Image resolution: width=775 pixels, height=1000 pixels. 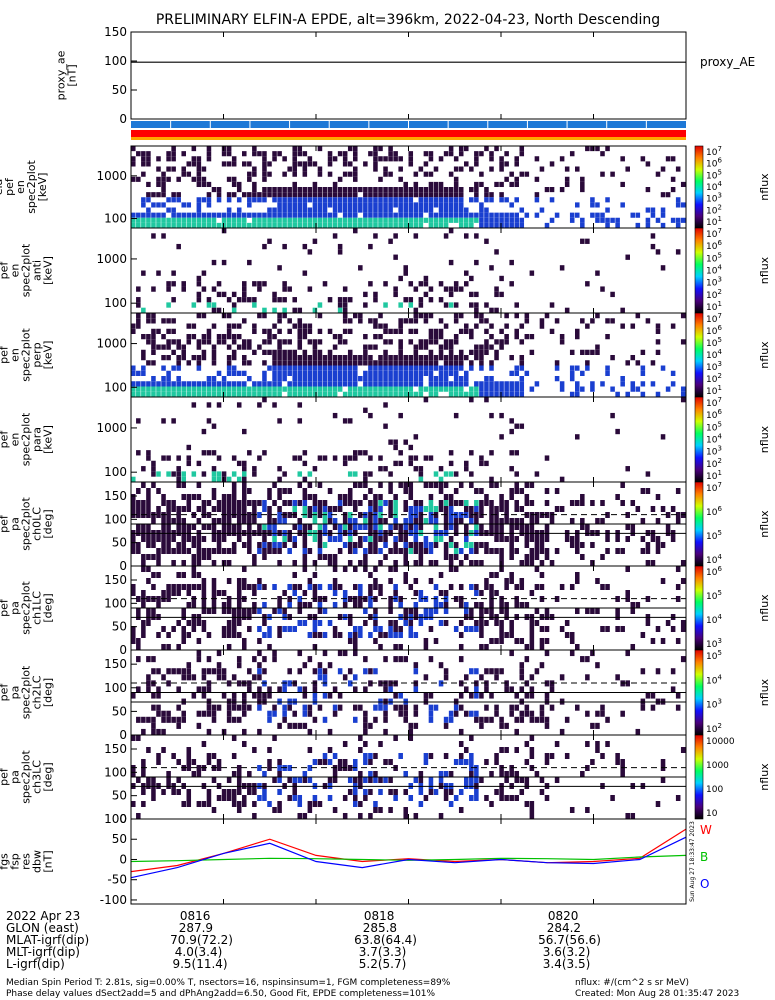 What do you see at coordinates (119, 796) in the screenshot?
I see `y-tick-label: 50` at bounding box center [119, 796].